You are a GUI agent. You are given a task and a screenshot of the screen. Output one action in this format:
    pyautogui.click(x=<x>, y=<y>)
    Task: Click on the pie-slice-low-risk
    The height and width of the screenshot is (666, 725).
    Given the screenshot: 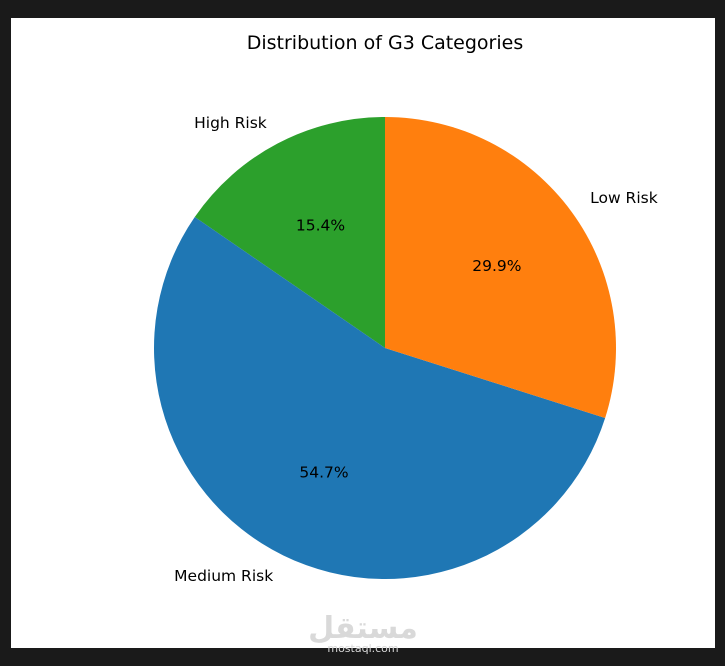 What is the action you would take?
    pyautogui.click(x=500, y=268)
    